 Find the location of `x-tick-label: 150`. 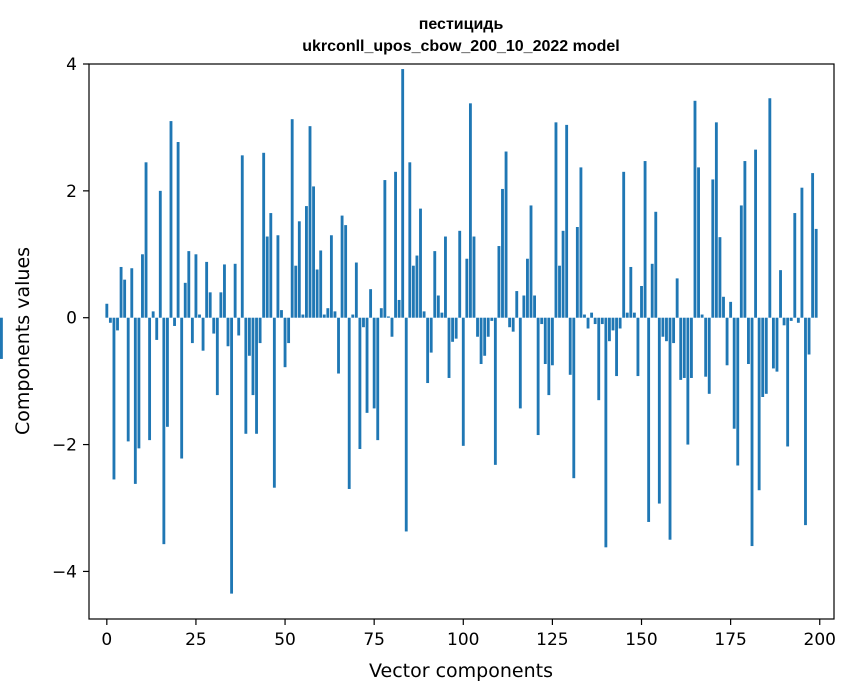

x-tick-label: 150 is located at coordinates (641, 640).